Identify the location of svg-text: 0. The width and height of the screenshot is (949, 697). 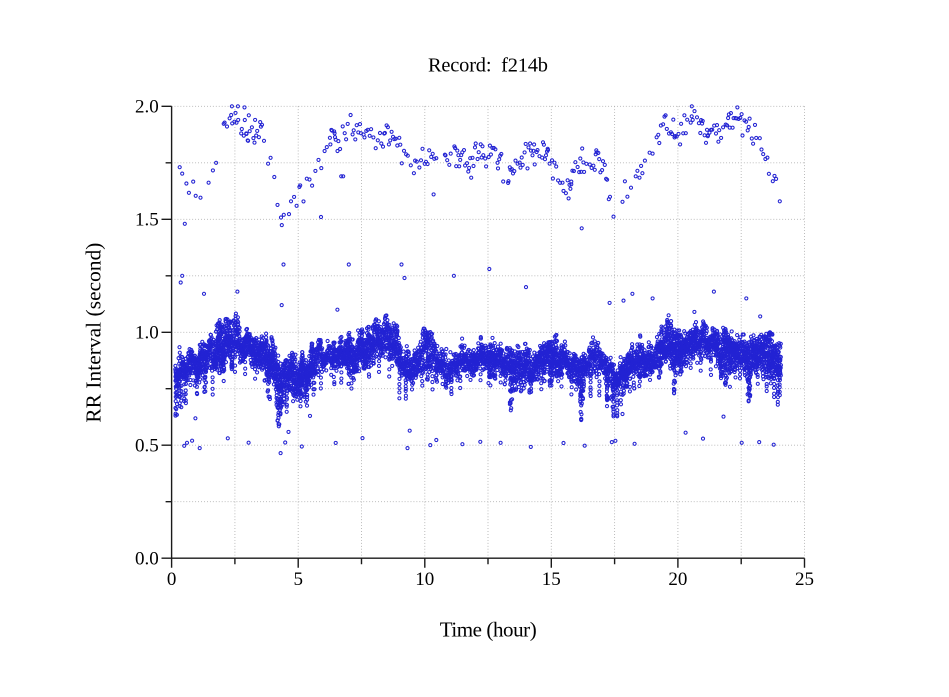
(172, 579).